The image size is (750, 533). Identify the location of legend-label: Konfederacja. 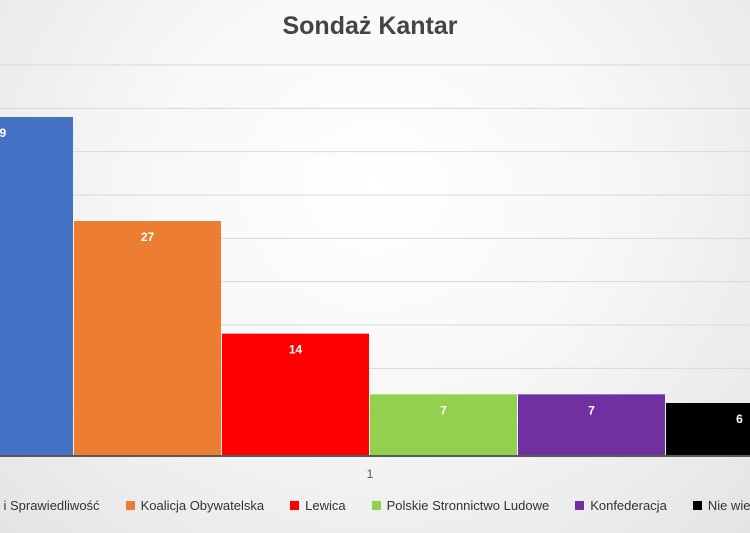
(628, 505).